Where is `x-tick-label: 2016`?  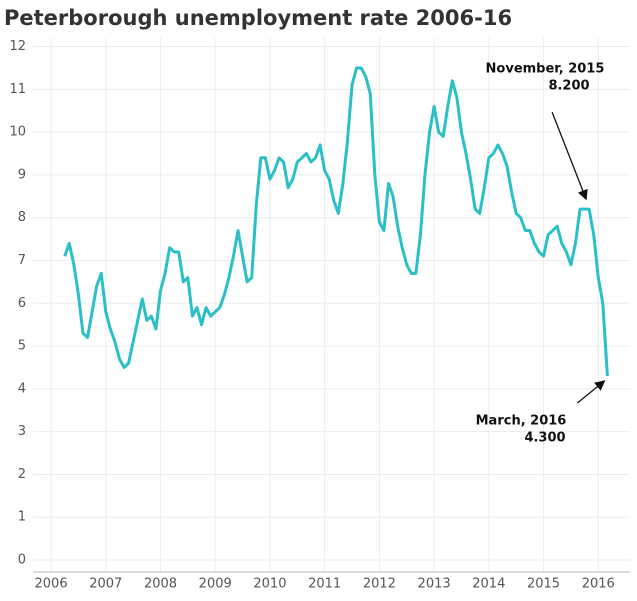 x-tick-label: 2016 is located at coordinates (598, 584).